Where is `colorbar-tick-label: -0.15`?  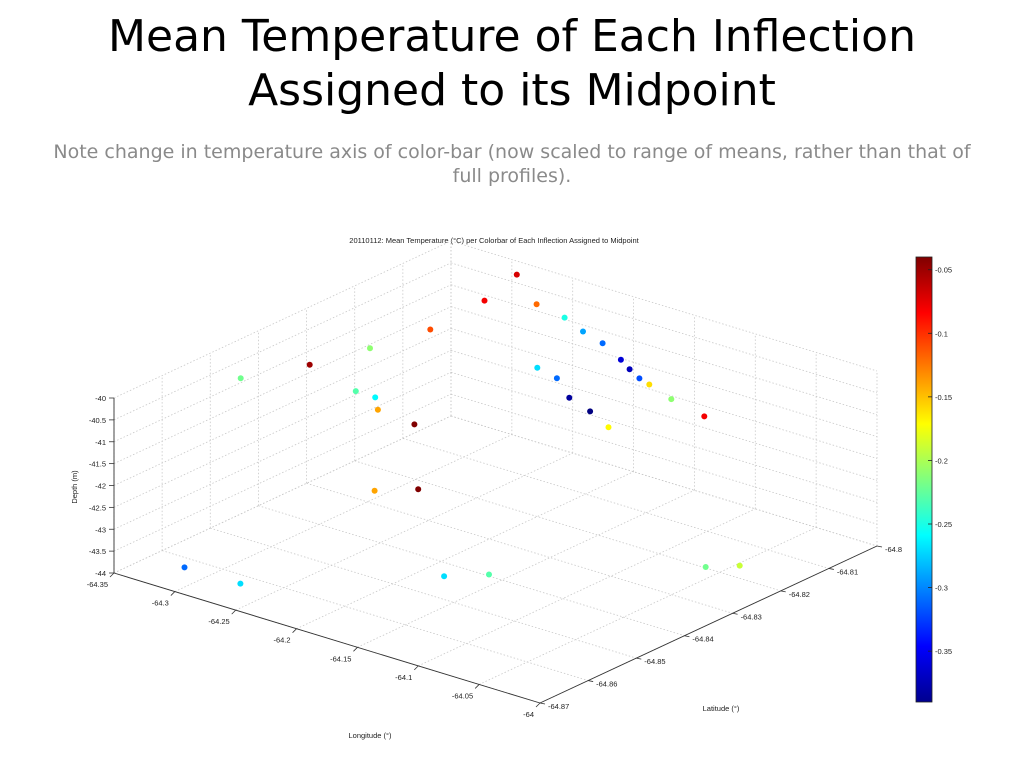
colorbar-tick-label: -0.15 is located at coordinates (943, 397).